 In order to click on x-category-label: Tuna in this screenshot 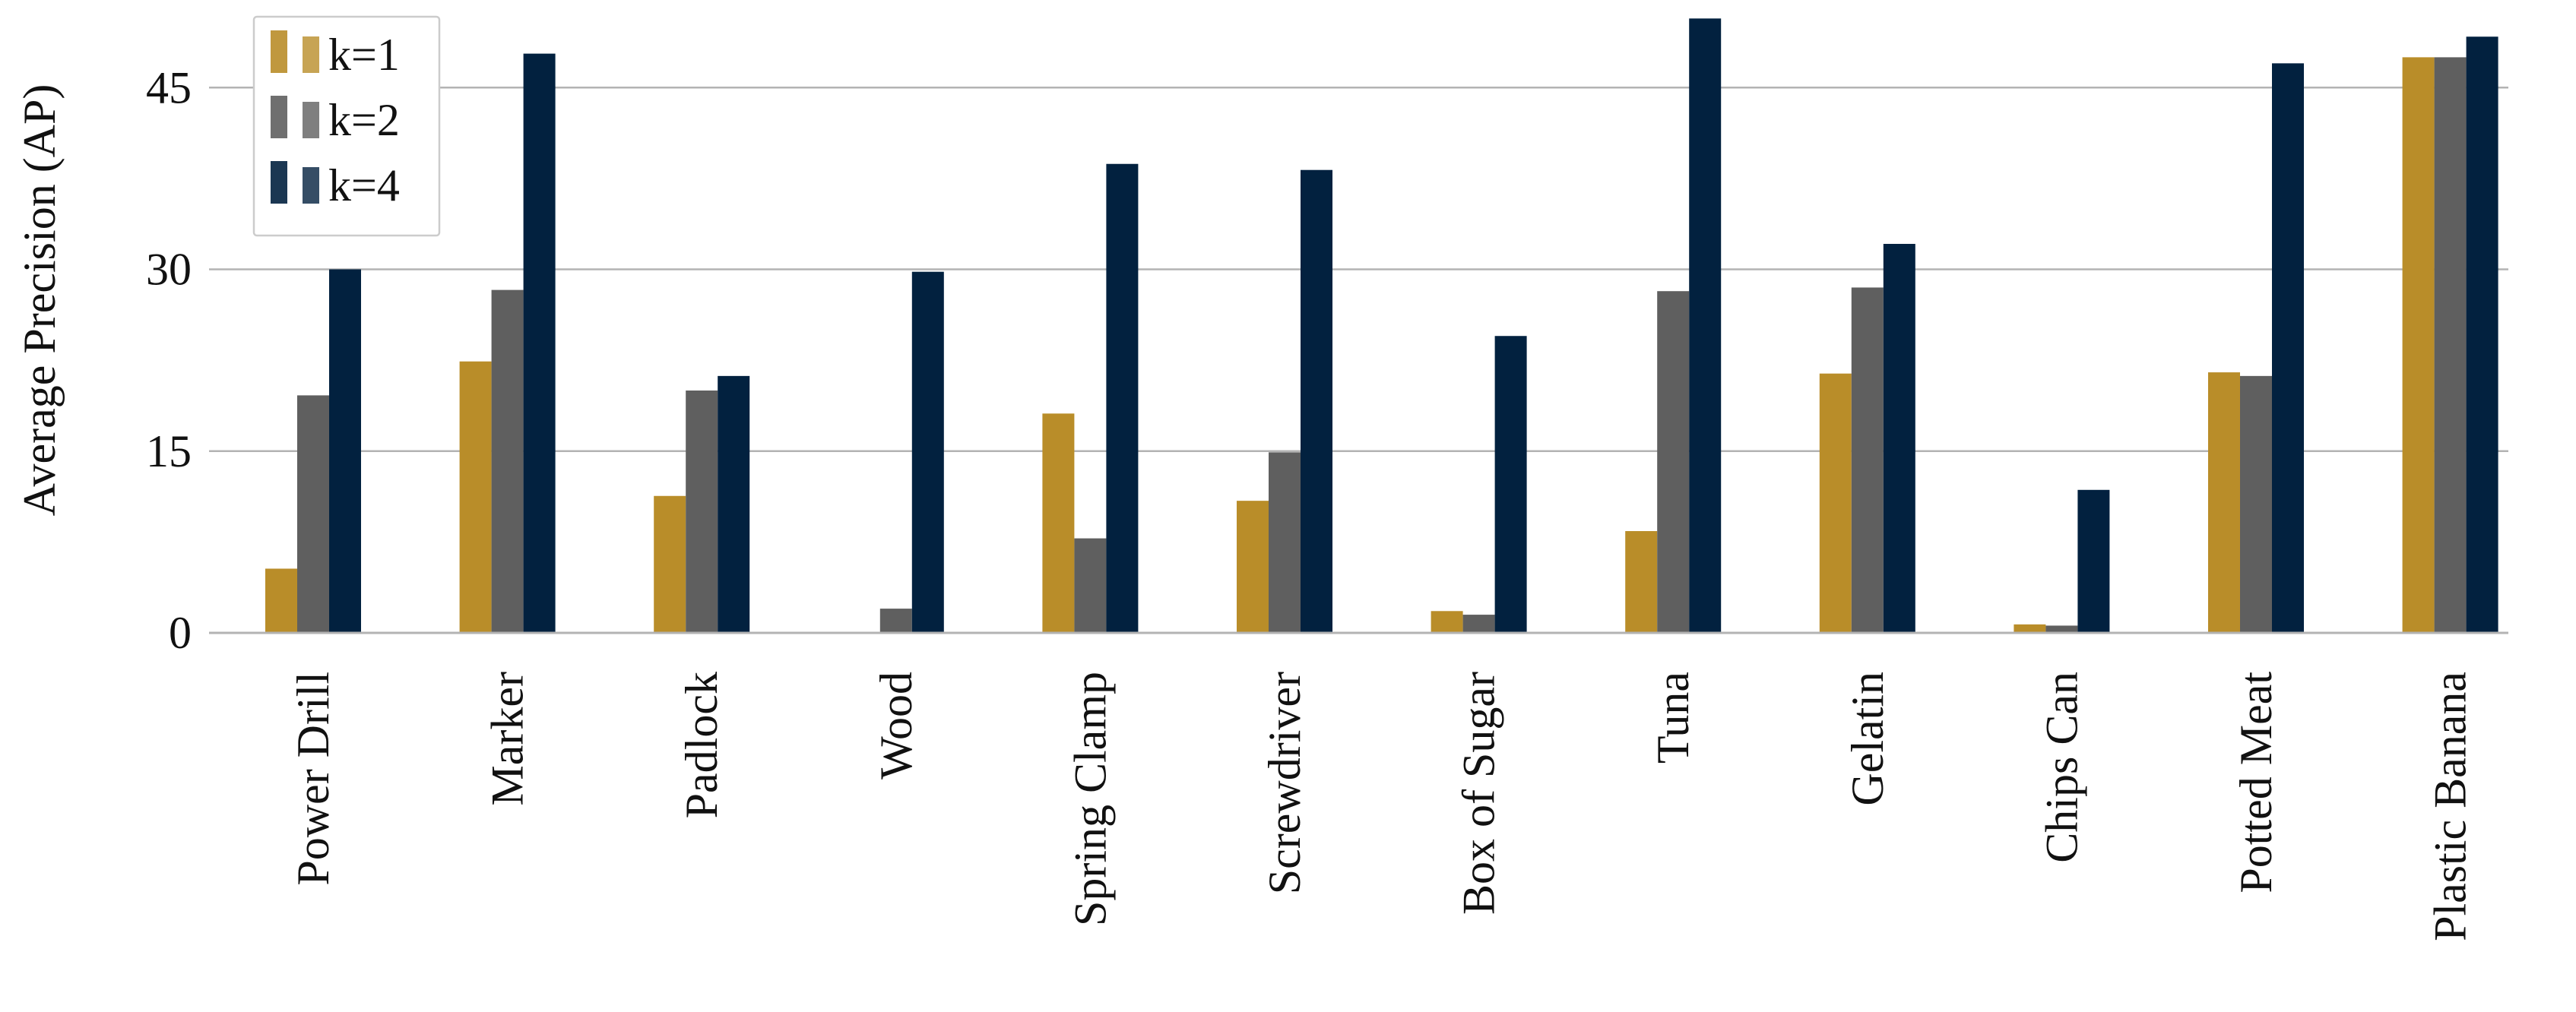, I will do `click(1673, 718)`.